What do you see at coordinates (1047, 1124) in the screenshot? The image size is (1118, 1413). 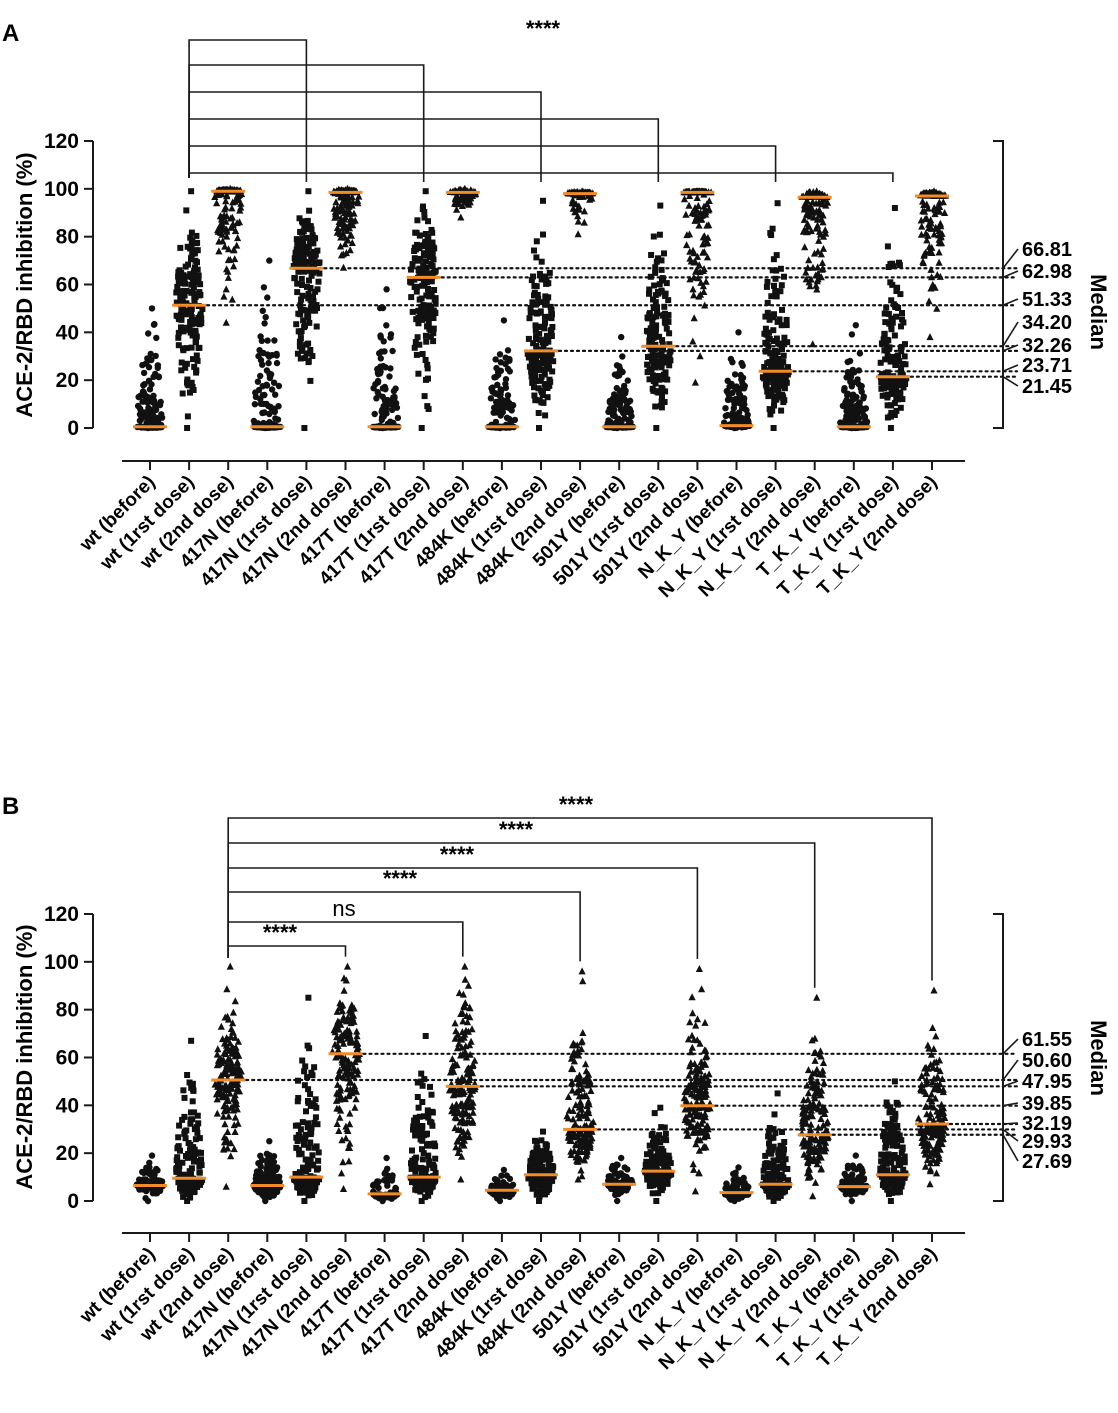 I see `median-value-label: 32.19` at bounding box center [1047, 1124].